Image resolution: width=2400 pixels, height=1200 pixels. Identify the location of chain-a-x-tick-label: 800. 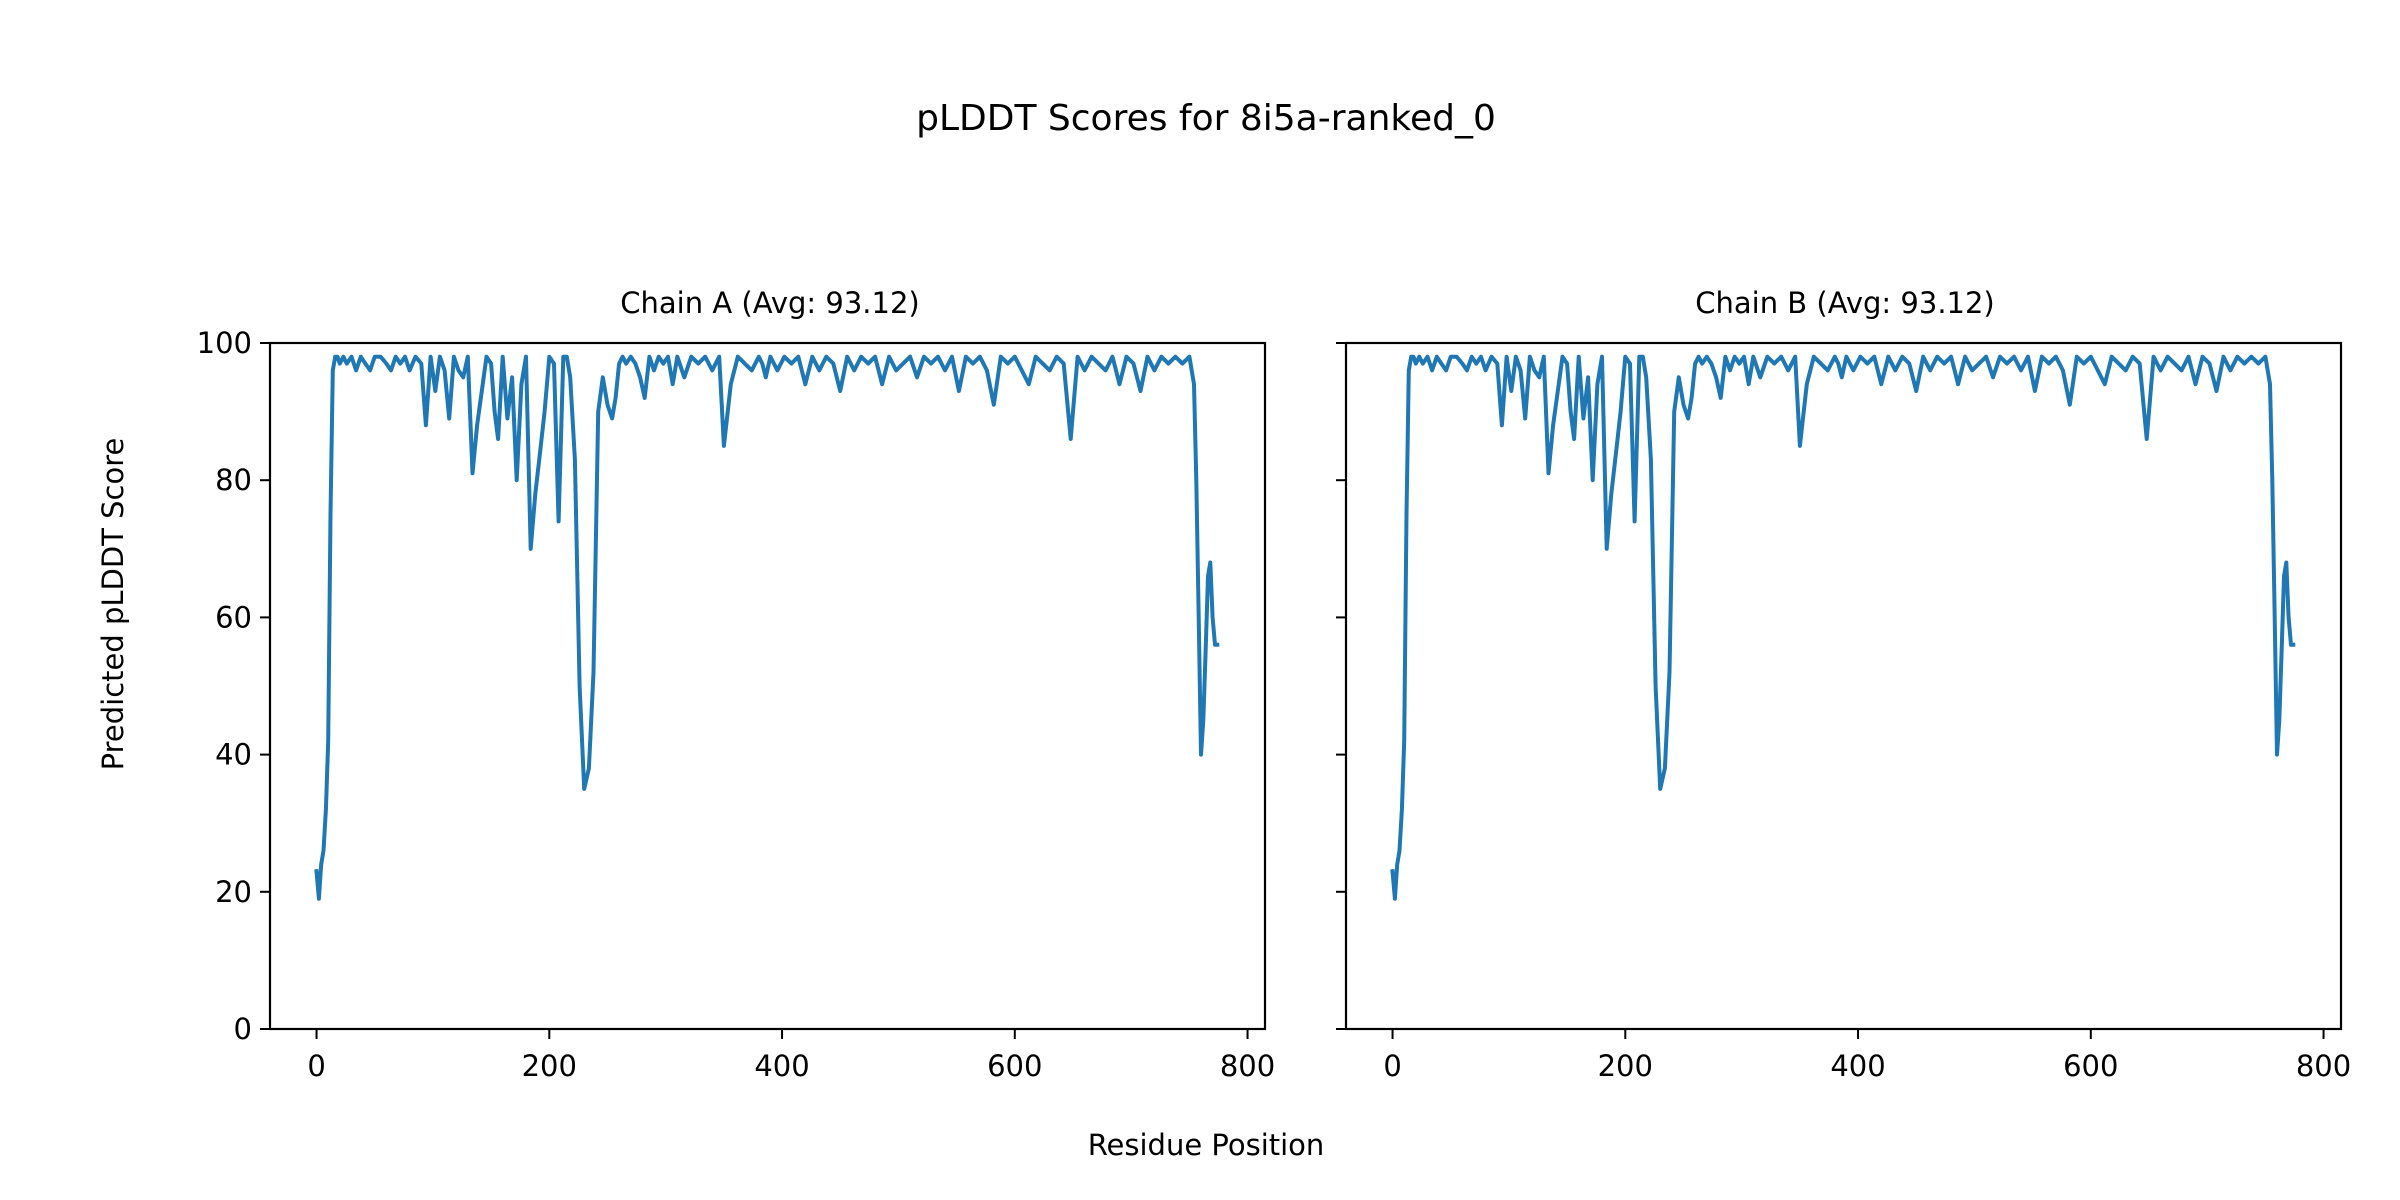
(1247, 1066).